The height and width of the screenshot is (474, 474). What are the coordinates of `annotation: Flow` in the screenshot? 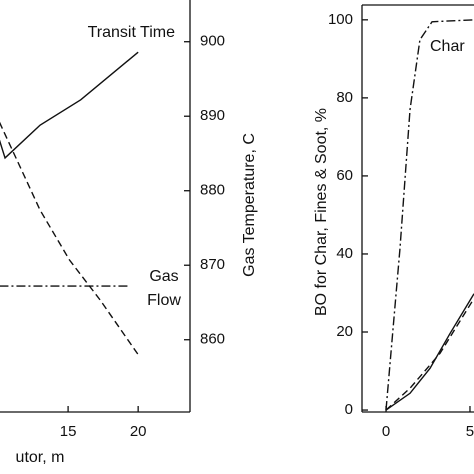 It's located at (164, 300).